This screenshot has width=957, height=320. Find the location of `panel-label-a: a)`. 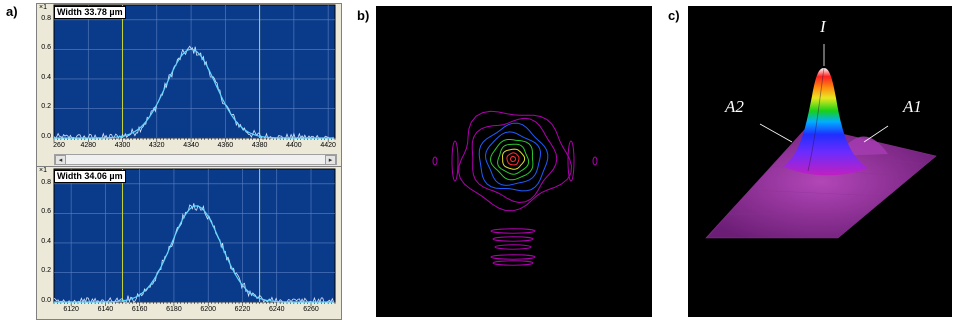

panel-label-a: a) is located at coordinates (12, 11).